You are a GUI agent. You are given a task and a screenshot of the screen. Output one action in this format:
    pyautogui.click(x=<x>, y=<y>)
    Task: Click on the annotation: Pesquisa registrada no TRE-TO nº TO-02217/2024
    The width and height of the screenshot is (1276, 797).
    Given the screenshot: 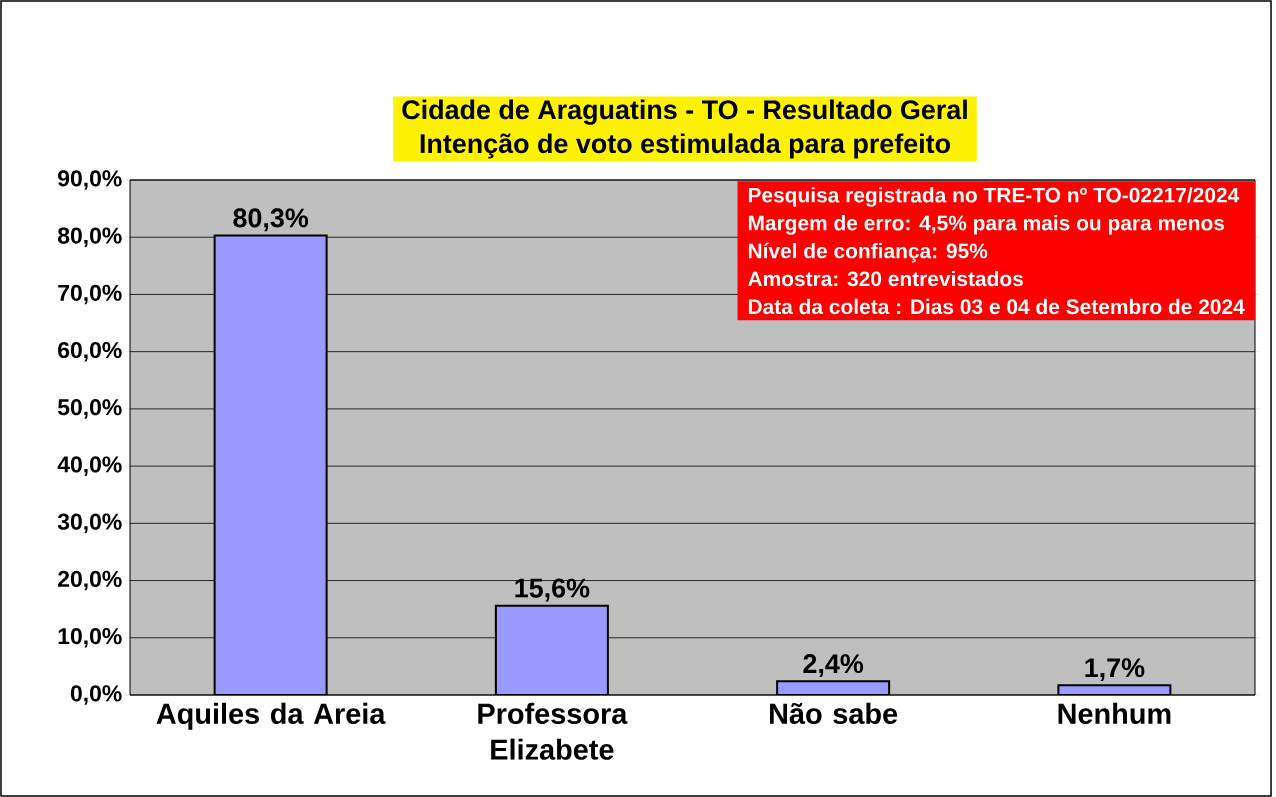 What is the action you would take?
    pyautogui.click(x=994, y=197)
    